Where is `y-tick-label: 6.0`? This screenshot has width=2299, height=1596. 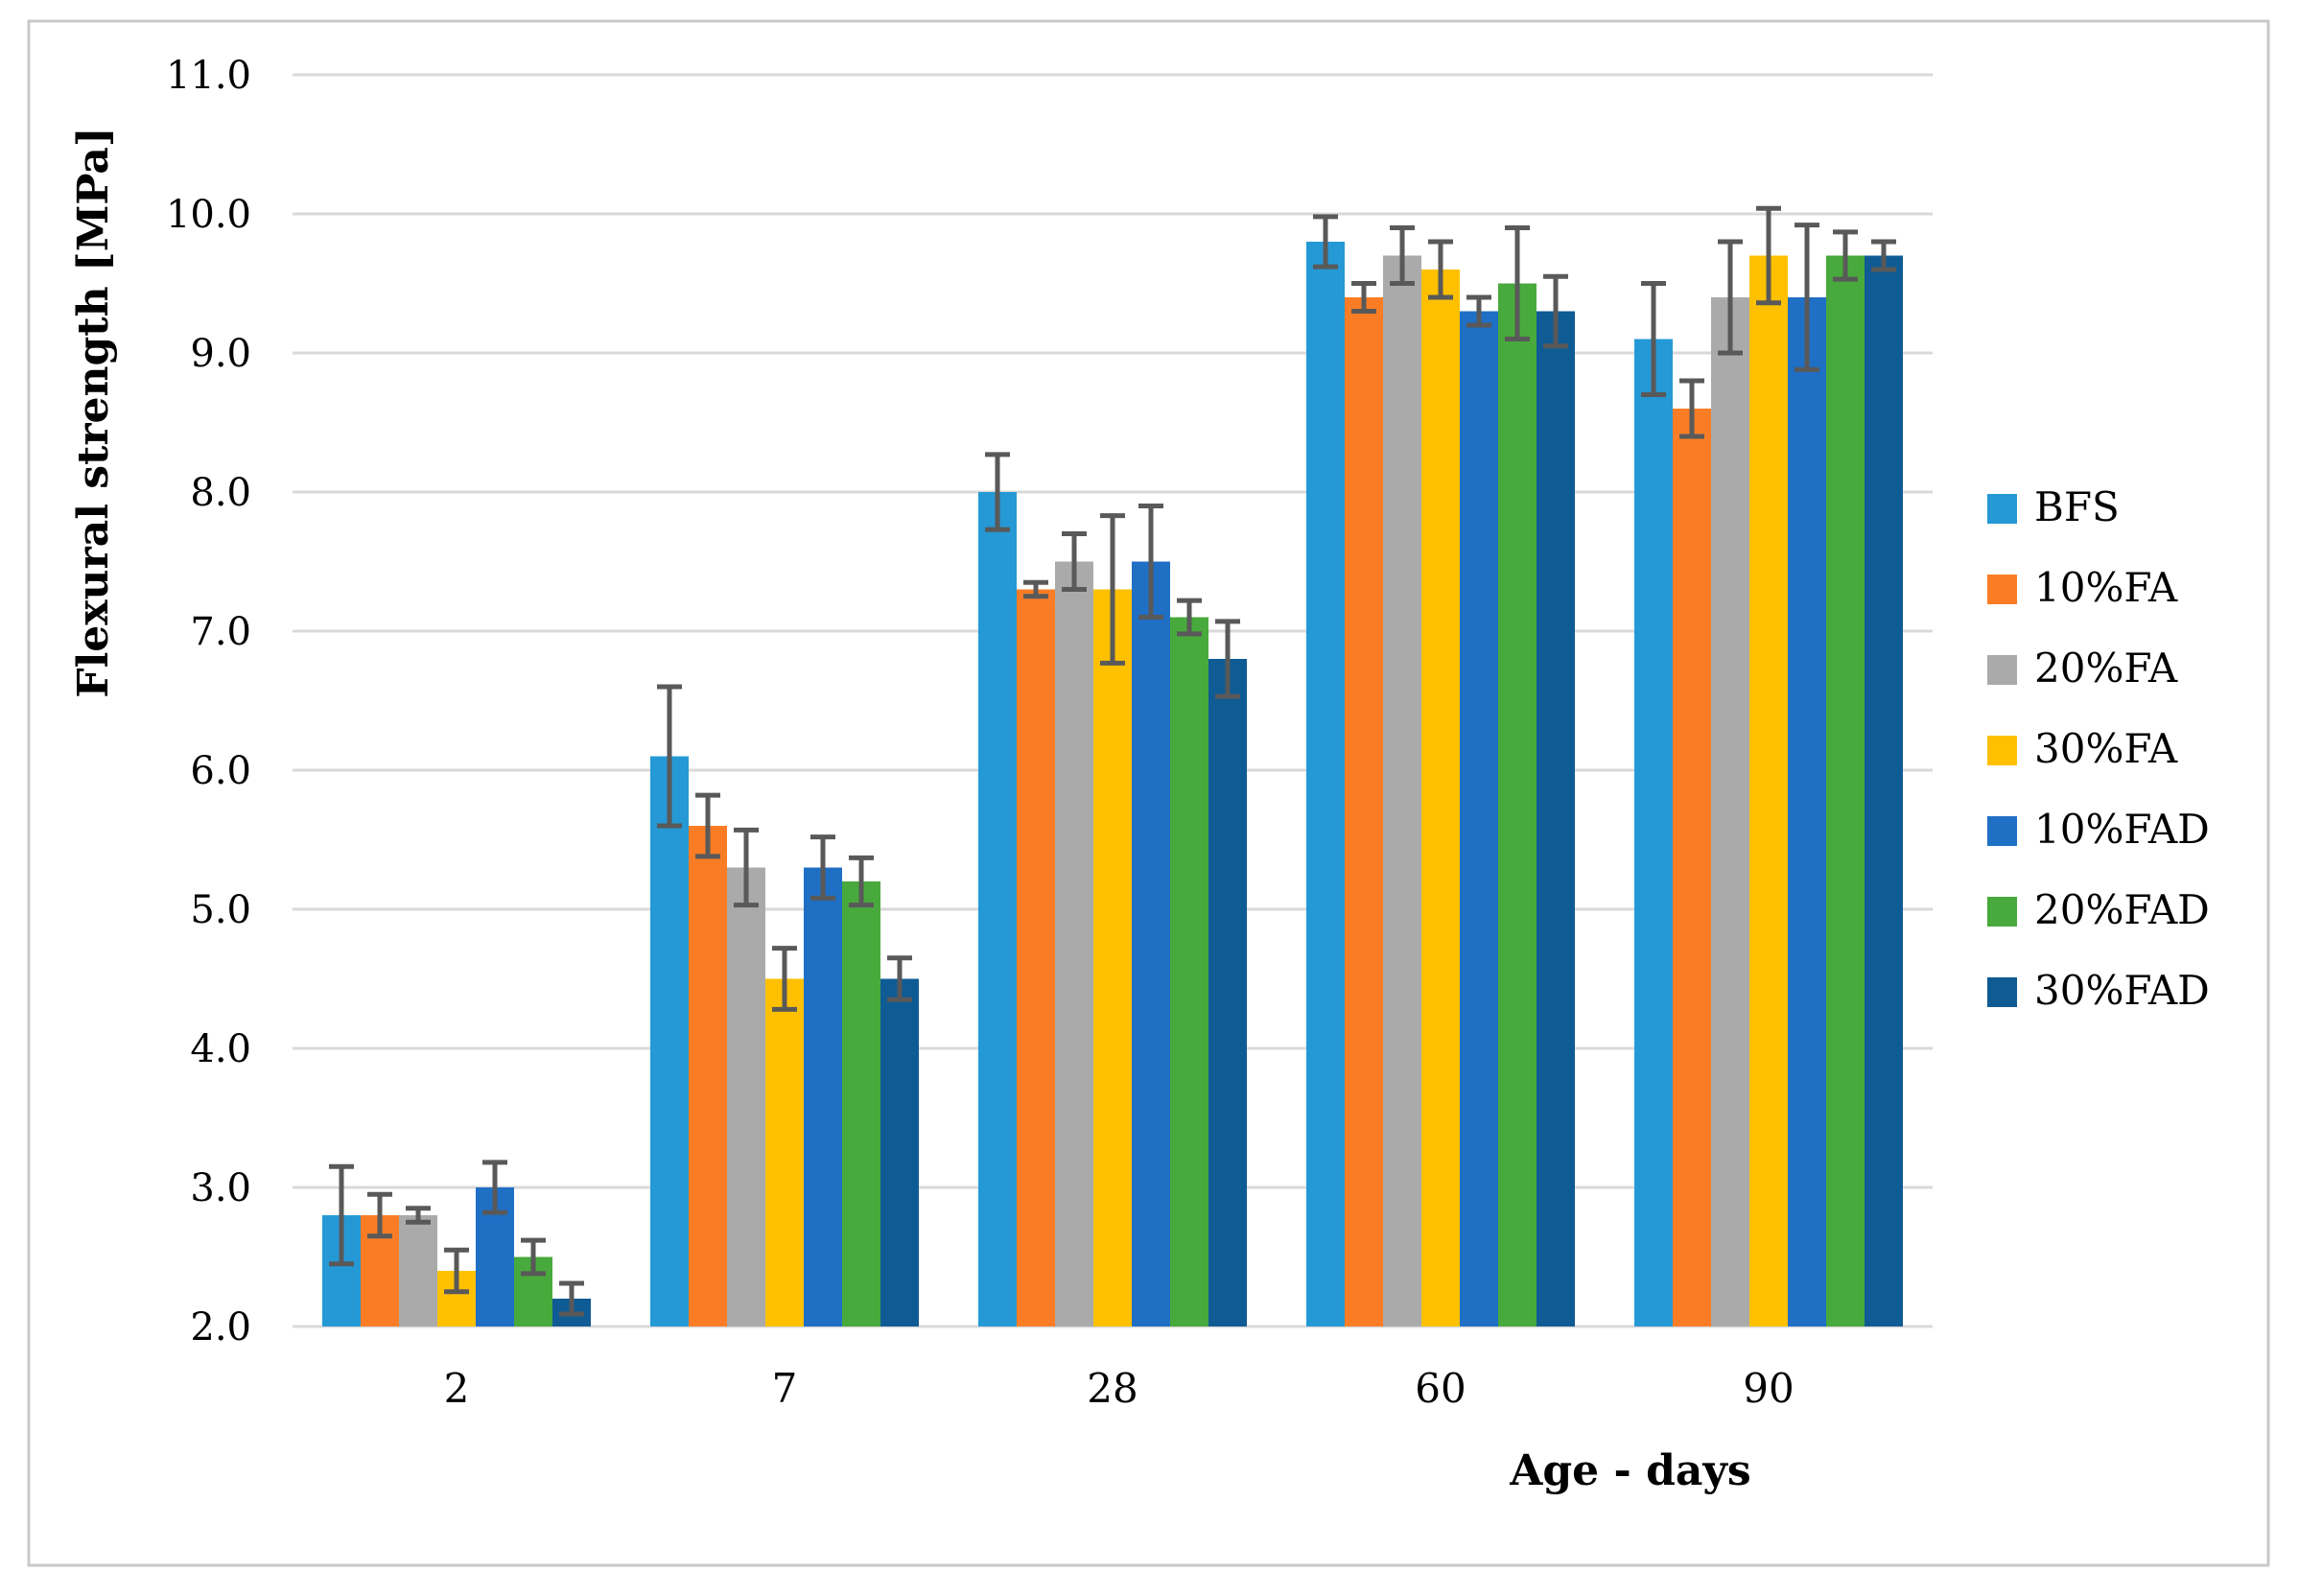 y-tick-label: 6.0 is located at coordinates (220, 771).